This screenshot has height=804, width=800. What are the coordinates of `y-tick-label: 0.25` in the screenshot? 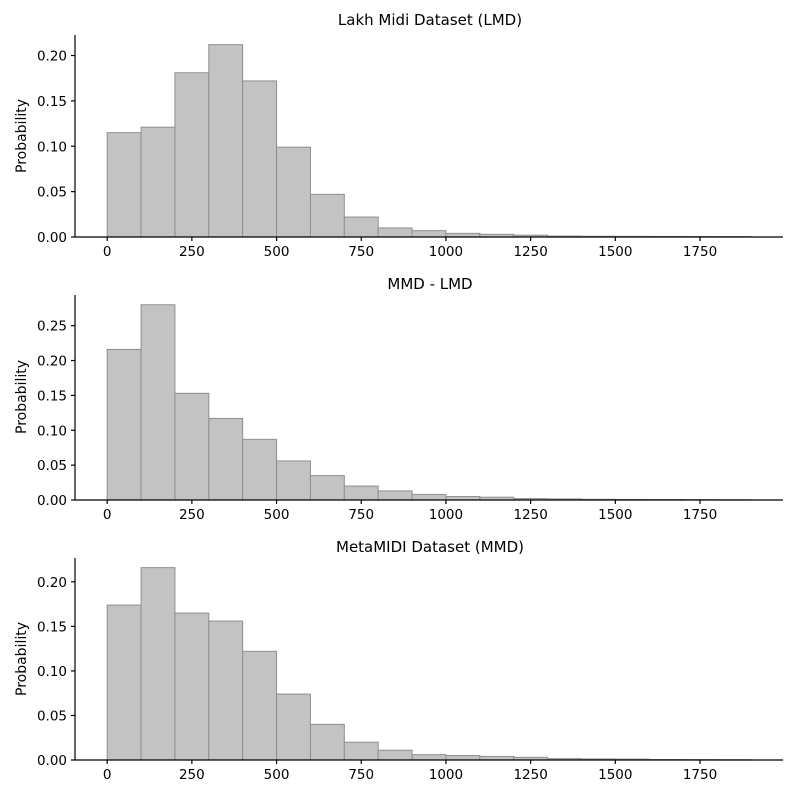 It's located at (52, 327).